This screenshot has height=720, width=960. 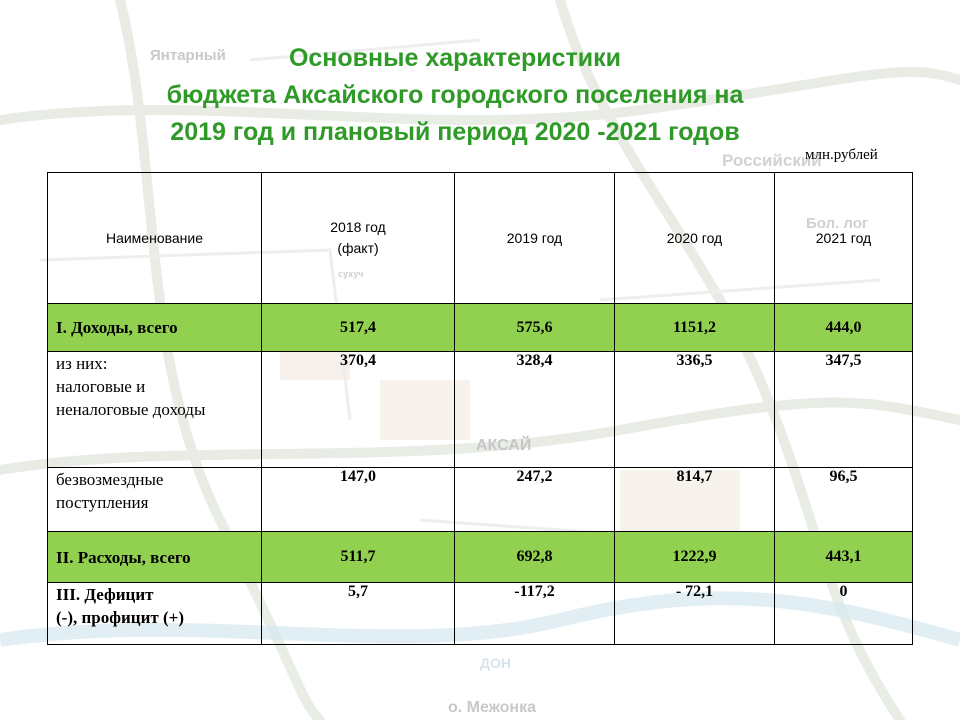 What do you see at coordinates (772, 160) in the screenshot?
I see `map-label-rossiysky: Российский` at bounding box center [772, 160].